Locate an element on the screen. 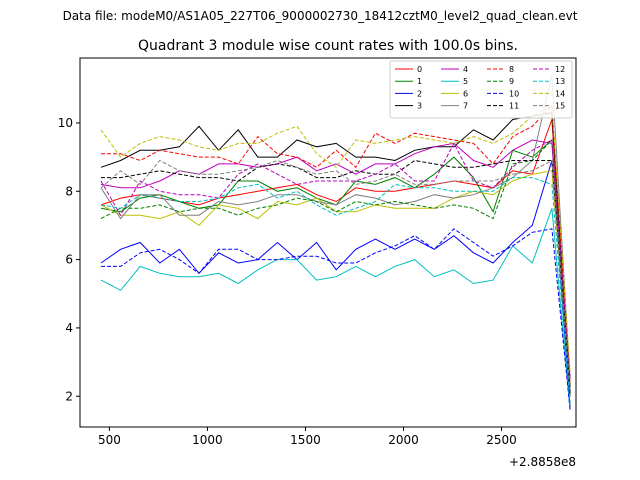 This screenshot has width=640, height=480. legend-label: 11 is located at coordinates (514, 106).